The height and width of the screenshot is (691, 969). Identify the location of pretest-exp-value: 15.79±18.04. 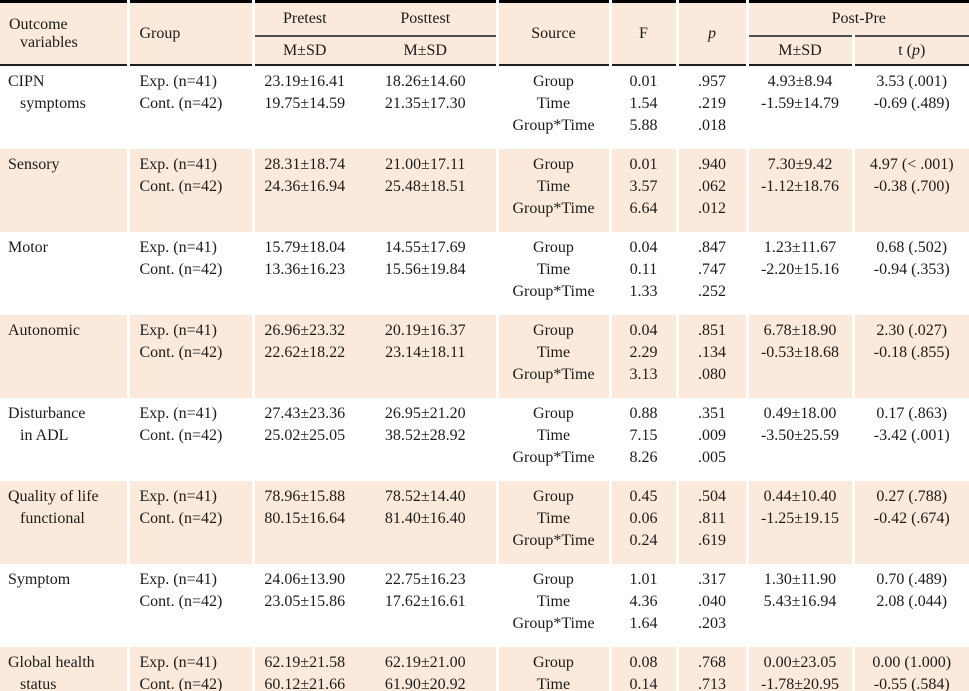
(305, 247).